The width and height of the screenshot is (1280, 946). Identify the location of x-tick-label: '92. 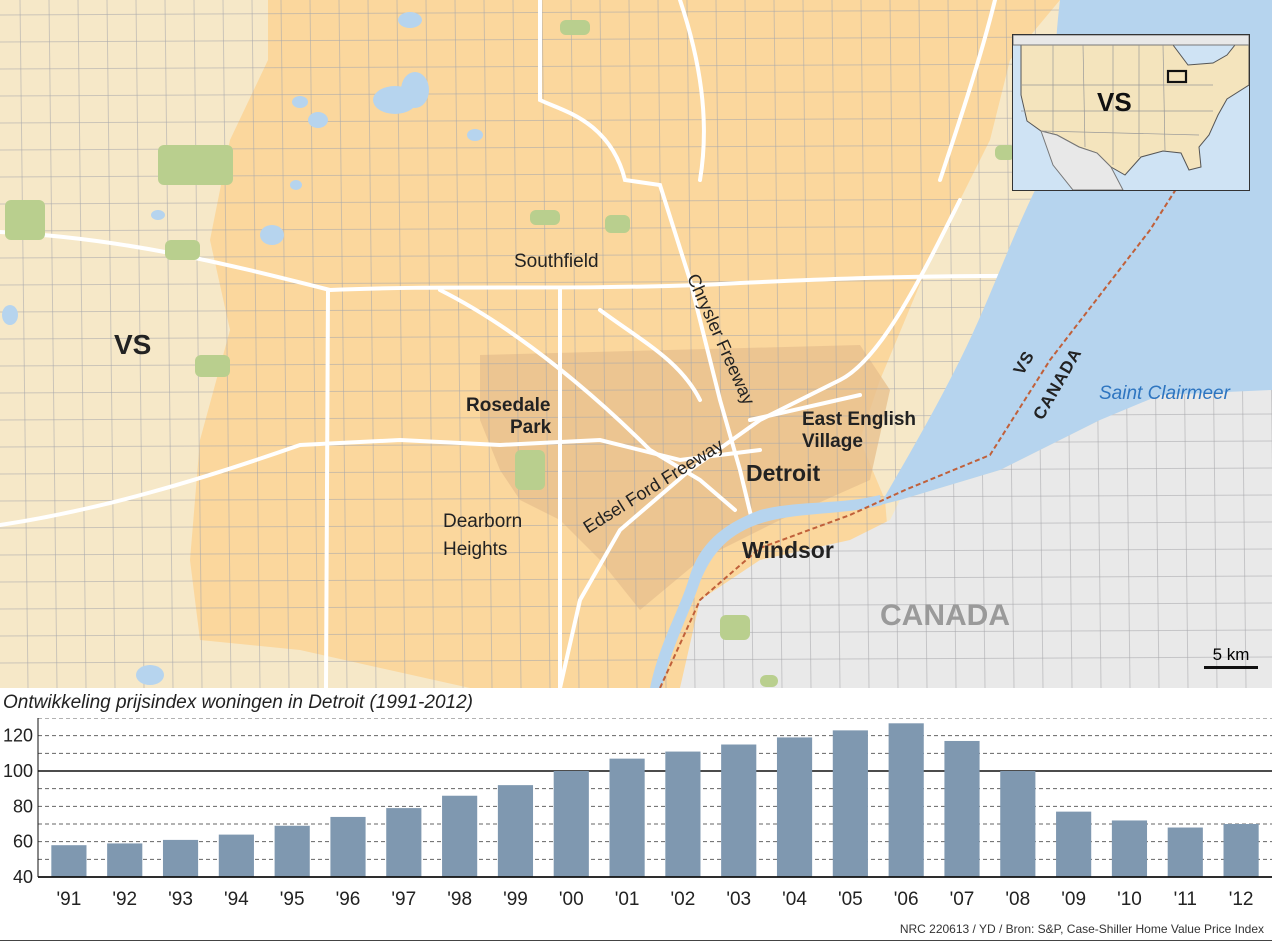
(124, 899).